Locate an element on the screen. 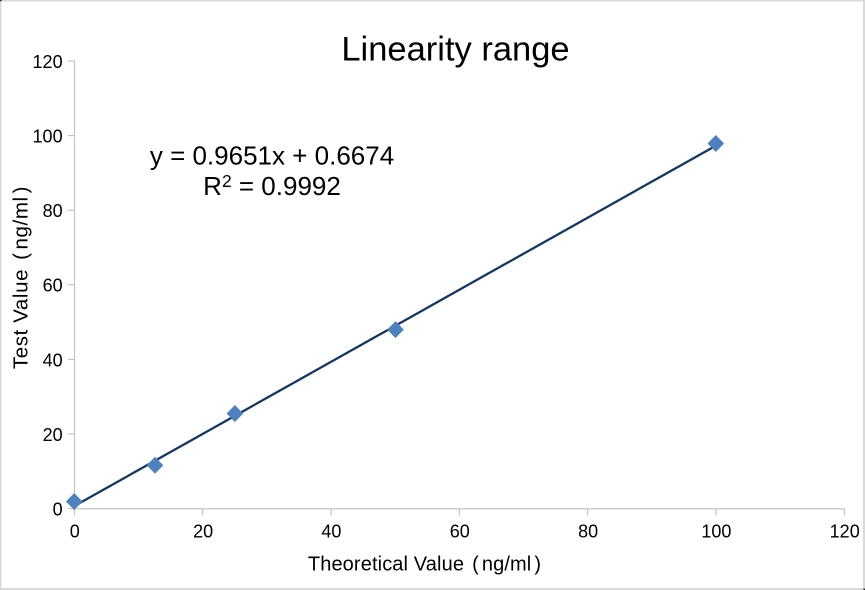 This screenshot has height=590, width=865. svg-text: y = 0.9651x + 0.6674 is located at coordinates (272, 156).